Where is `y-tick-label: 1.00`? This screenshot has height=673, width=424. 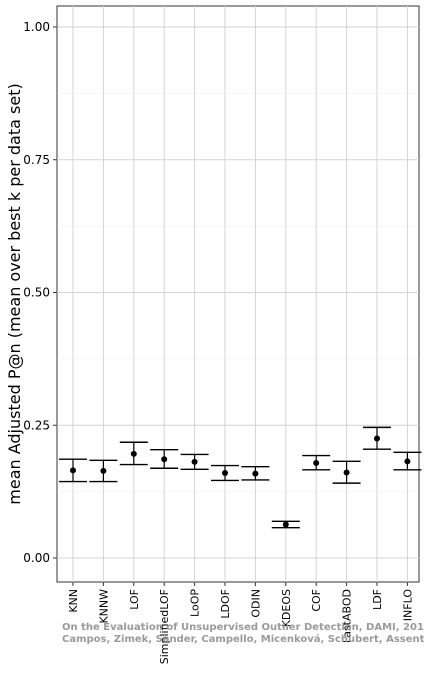 y-tick-label: 1.00 is located at coordinates (36, 27).